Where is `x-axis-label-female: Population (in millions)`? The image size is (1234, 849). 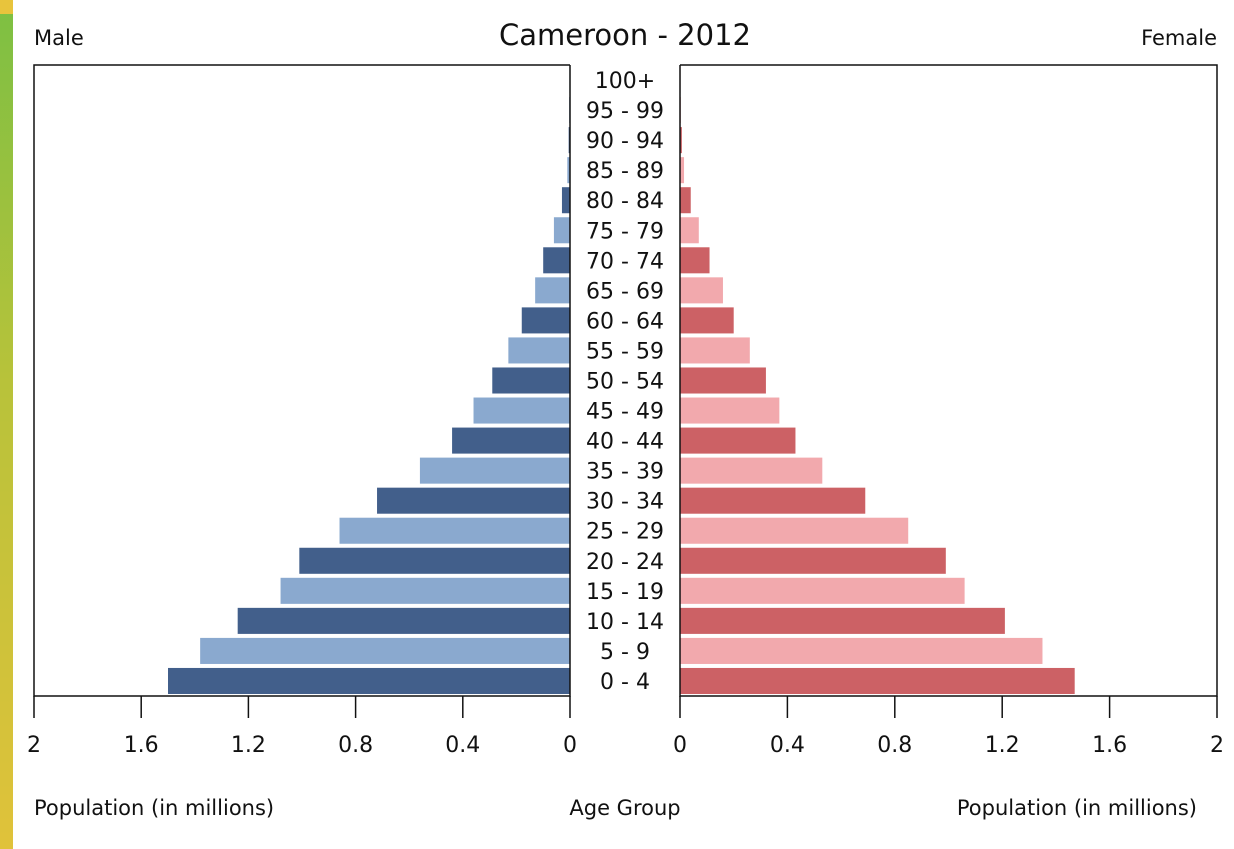 x-axis-label-female: Population (in millions) is located at coordinates (1077, 808).